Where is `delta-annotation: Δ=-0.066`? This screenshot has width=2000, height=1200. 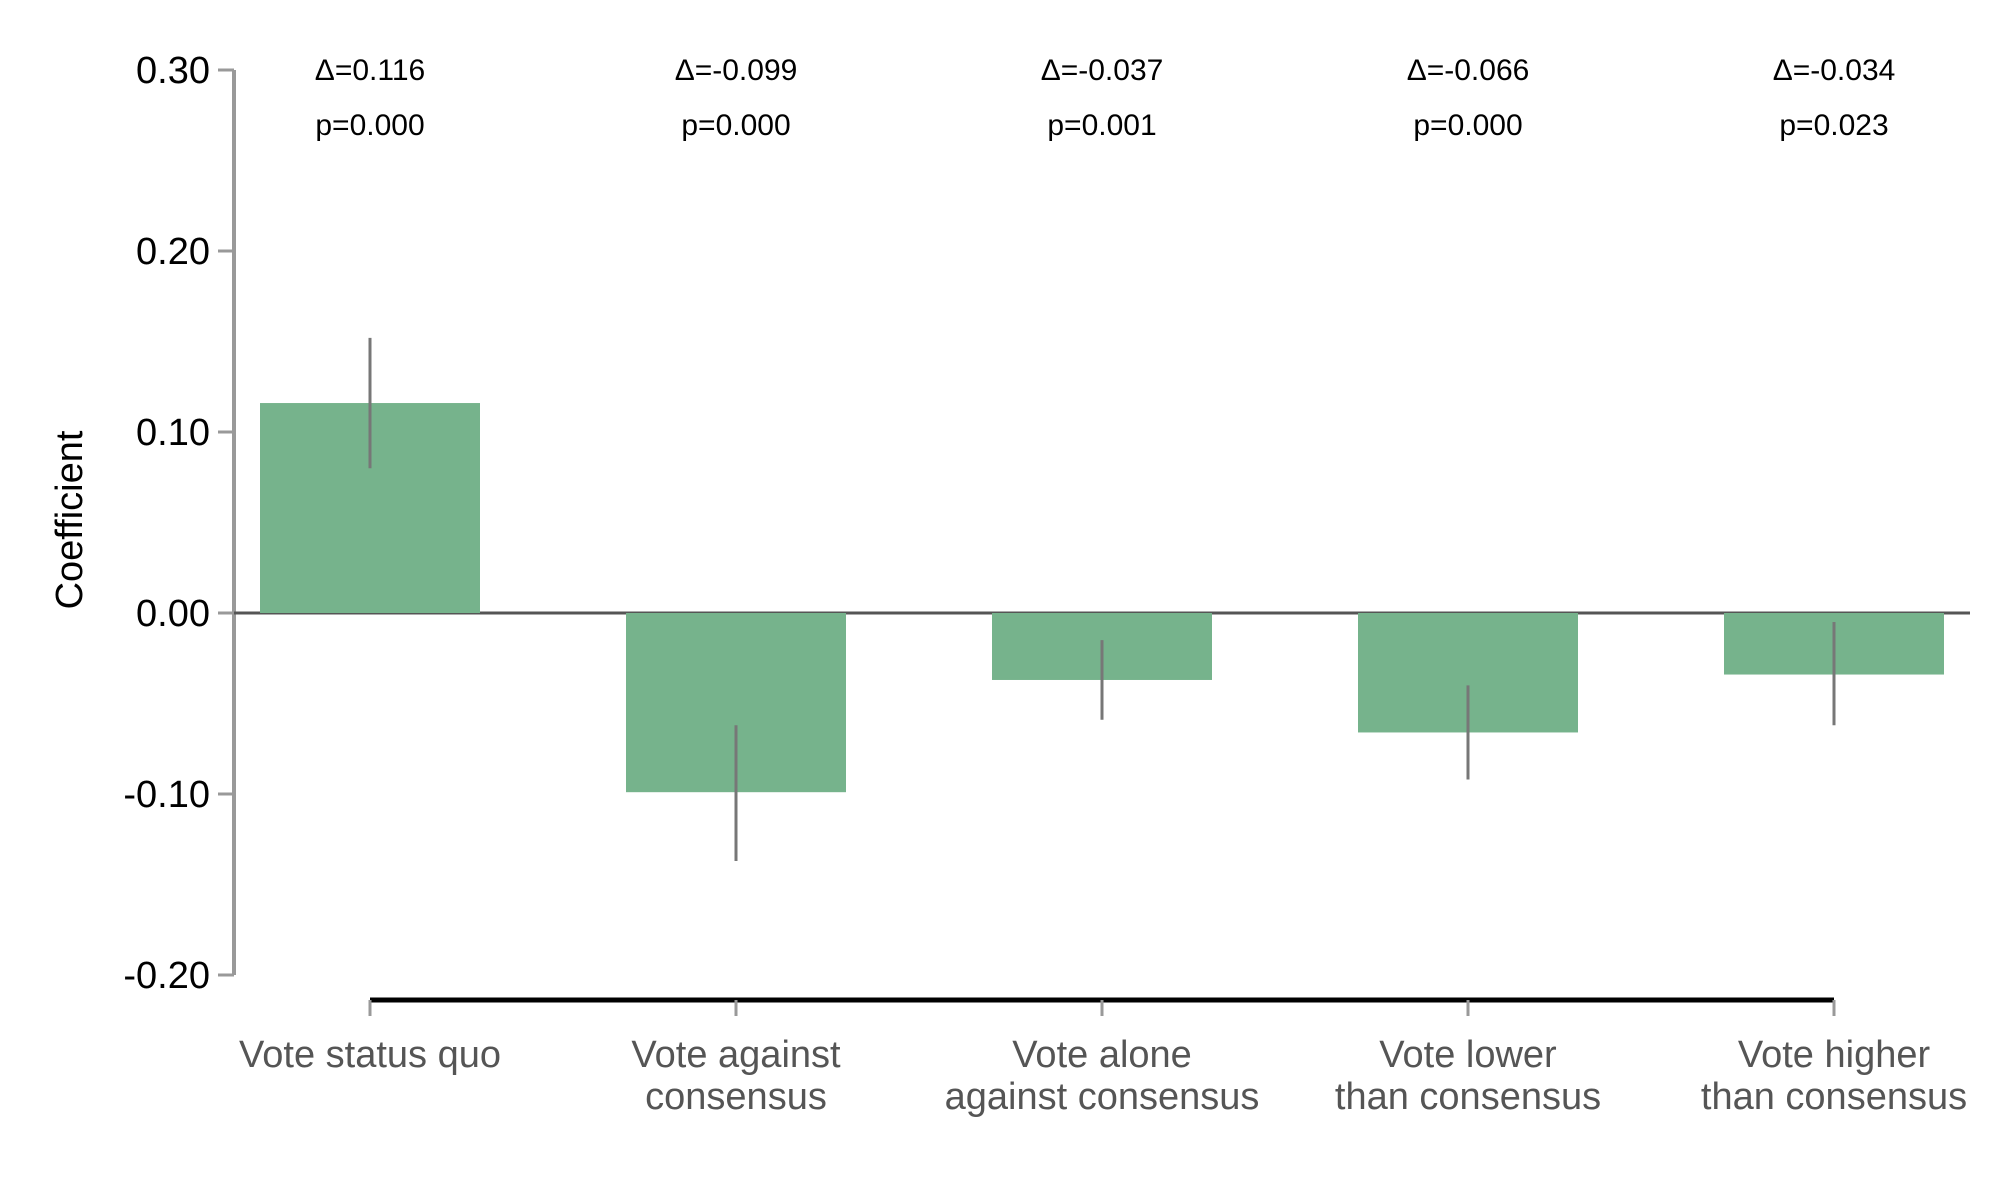
delta-annotation: Δ=-0.066 is located at coordinates (1468, 70).